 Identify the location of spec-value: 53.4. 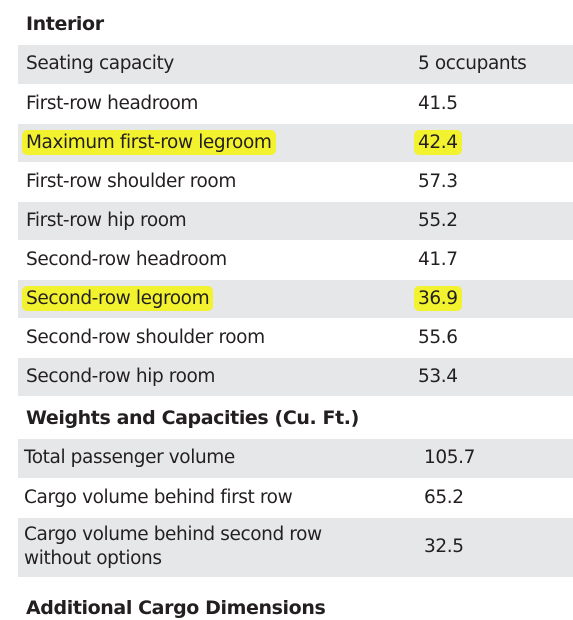
(438, 376).